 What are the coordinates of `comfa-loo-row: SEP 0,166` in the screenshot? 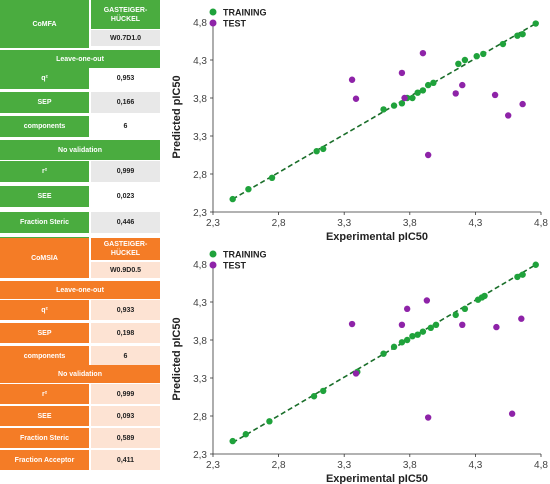 It's located at (80, 102).